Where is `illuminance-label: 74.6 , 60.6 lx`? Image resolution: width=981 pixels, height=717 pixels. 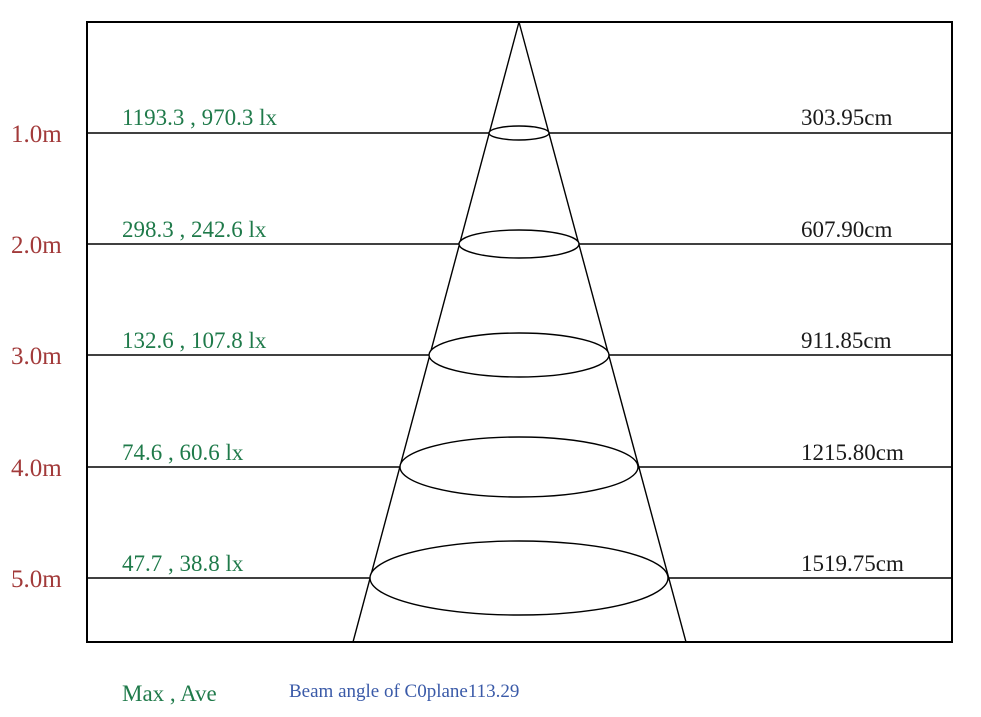 illuminance-label: 74.6 , 60.6 lx is located at coordinates (183, 452).